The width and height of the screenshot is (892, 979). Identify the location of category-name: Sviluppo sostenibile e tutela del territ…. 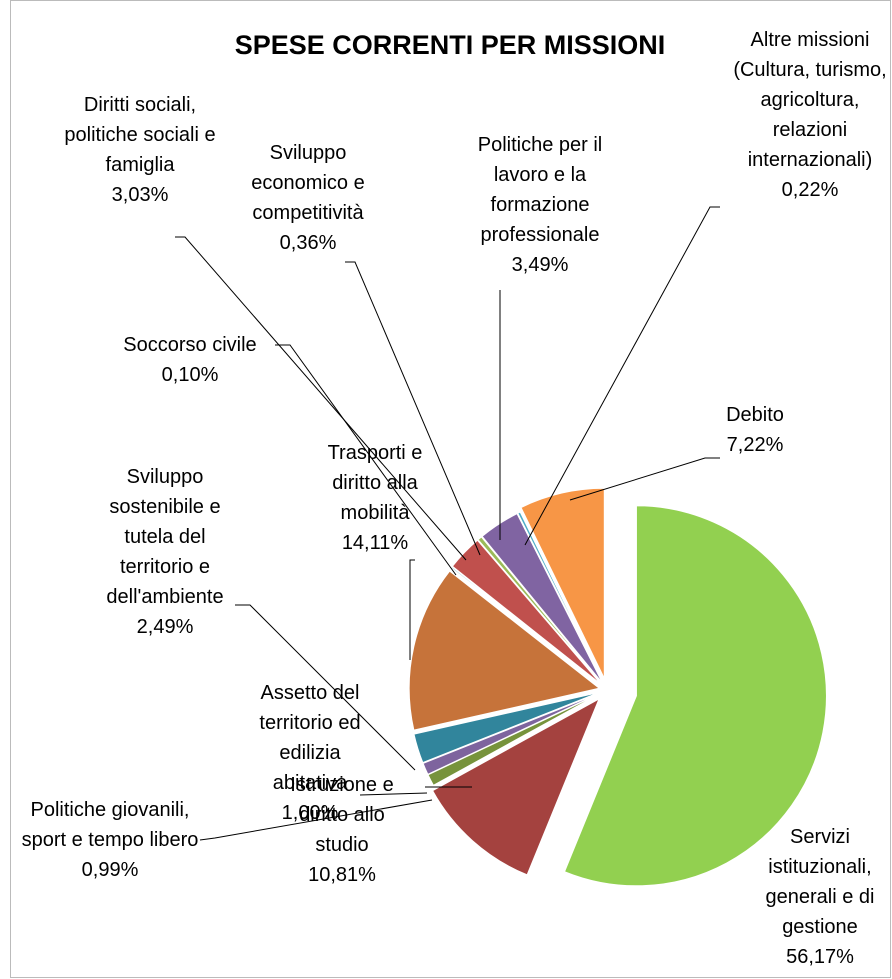
(165, 537).